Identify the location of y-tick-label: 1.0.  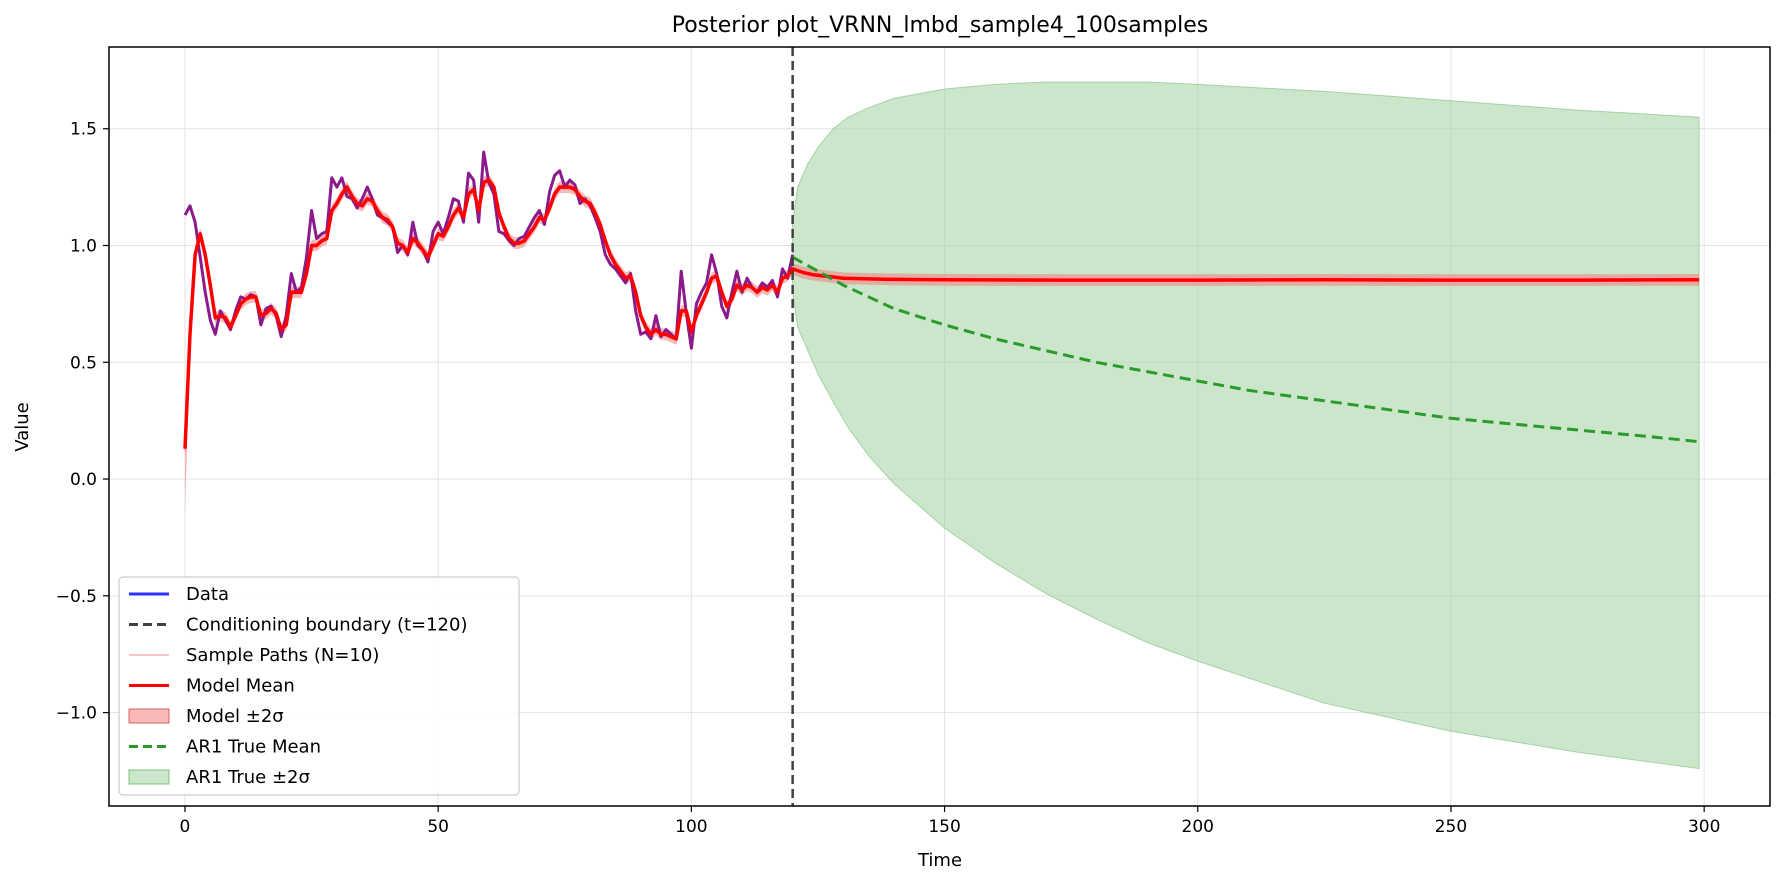
(83, 247).